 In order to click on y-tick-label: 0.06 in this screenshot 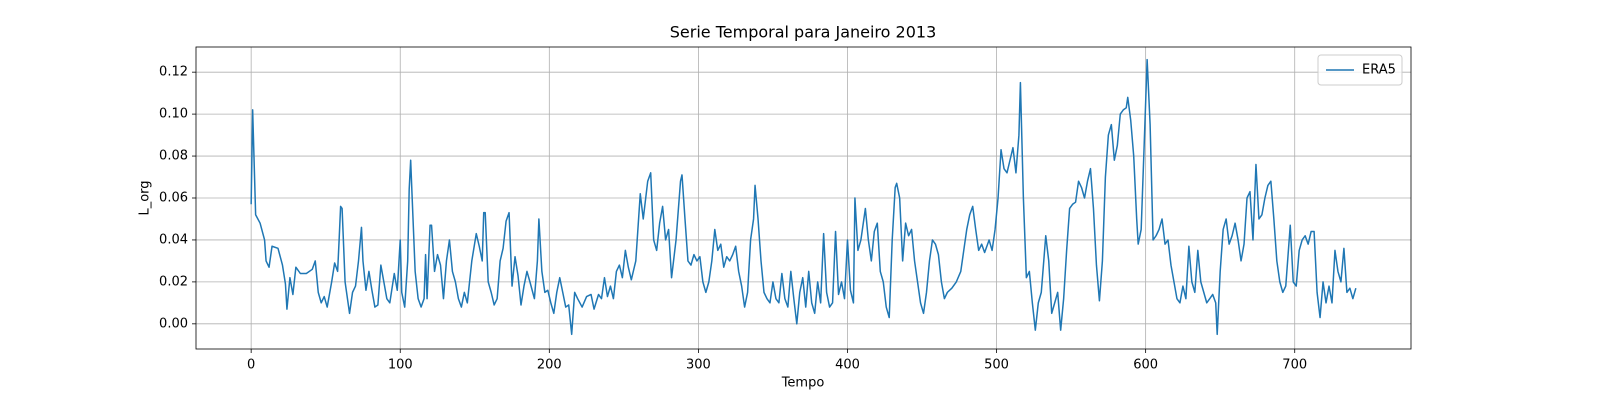, I will do `click(173, 198)`.